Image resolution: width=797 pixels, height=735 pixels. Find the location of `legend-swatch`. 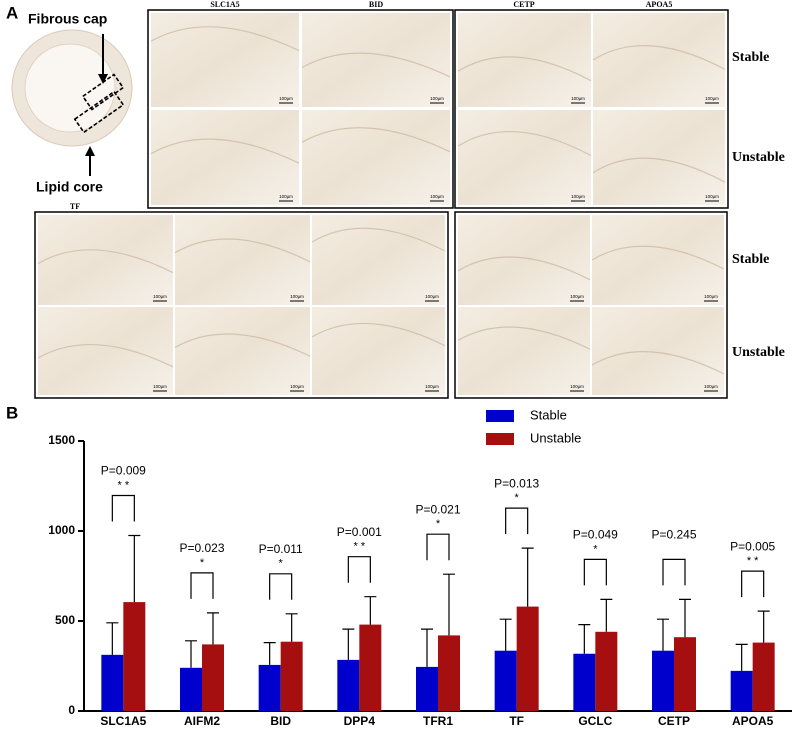

legend-swatch is located at coordinates (500, 439).